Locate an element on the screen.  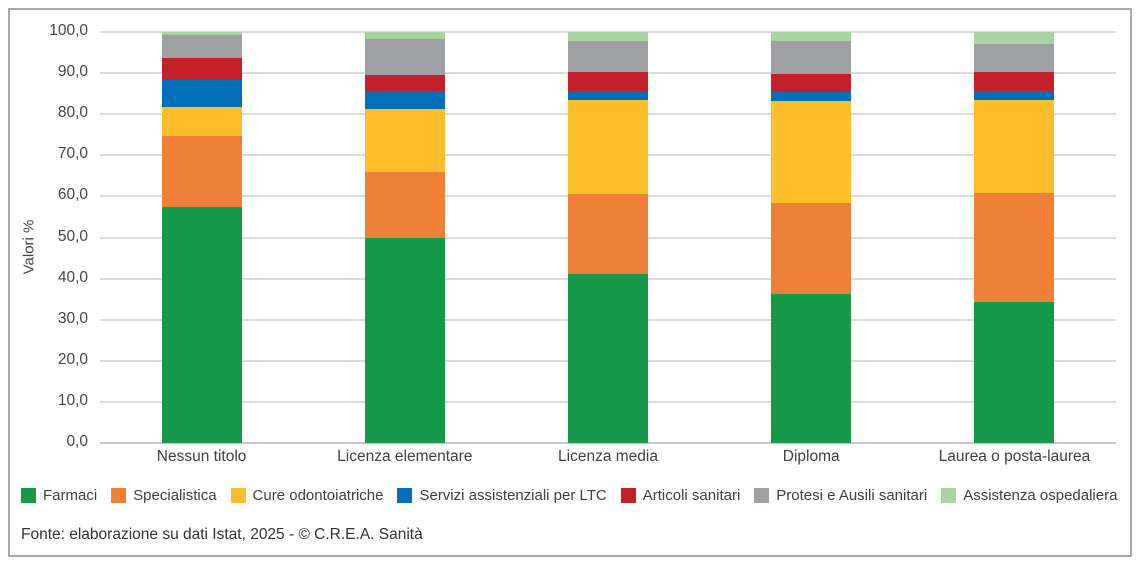
legend-label: Articoli sanitari is located at coordinates (691, 495).